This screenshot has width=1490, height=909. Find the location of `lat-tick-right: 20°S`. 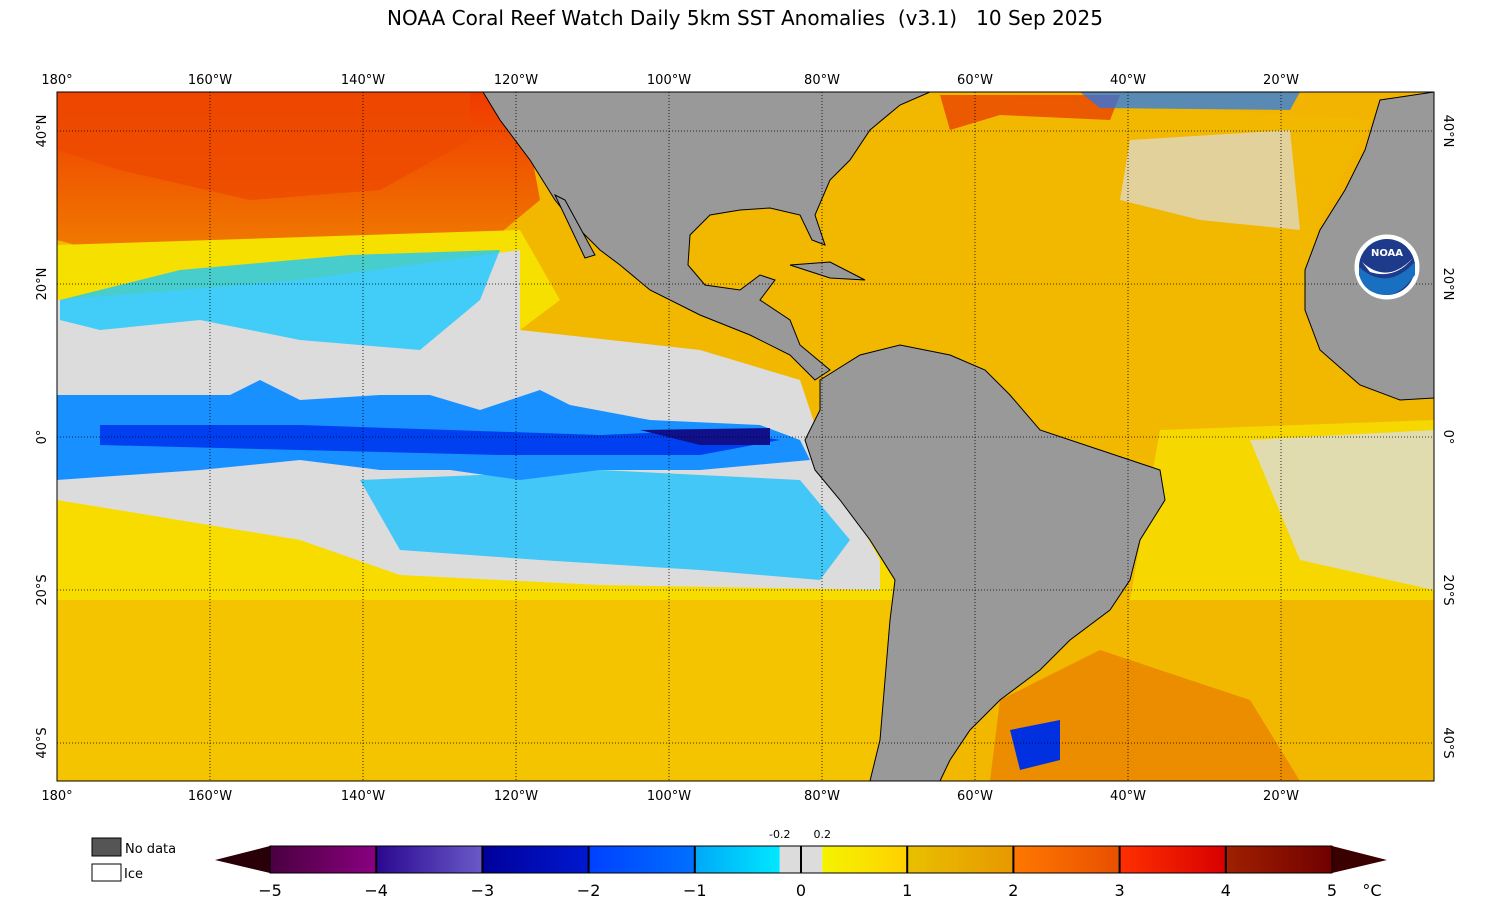

lat-tick-right: 20°S is located at coordinates (1447, 589).